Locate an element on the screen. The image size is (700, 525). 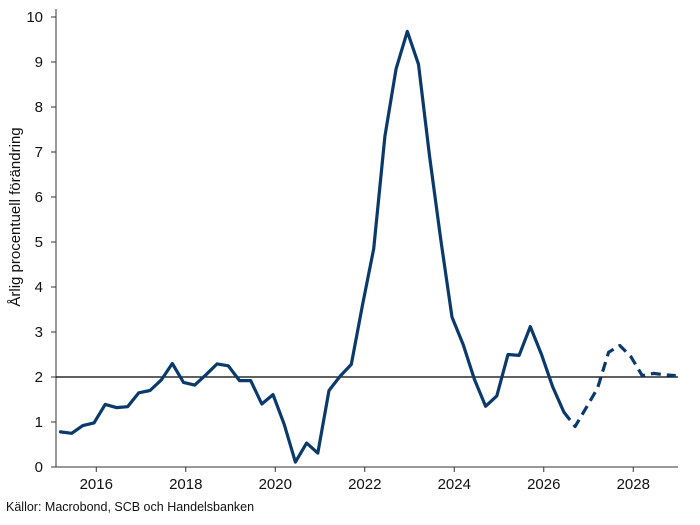
x-tick-label: 2024 is located at coordinates (454, 484).